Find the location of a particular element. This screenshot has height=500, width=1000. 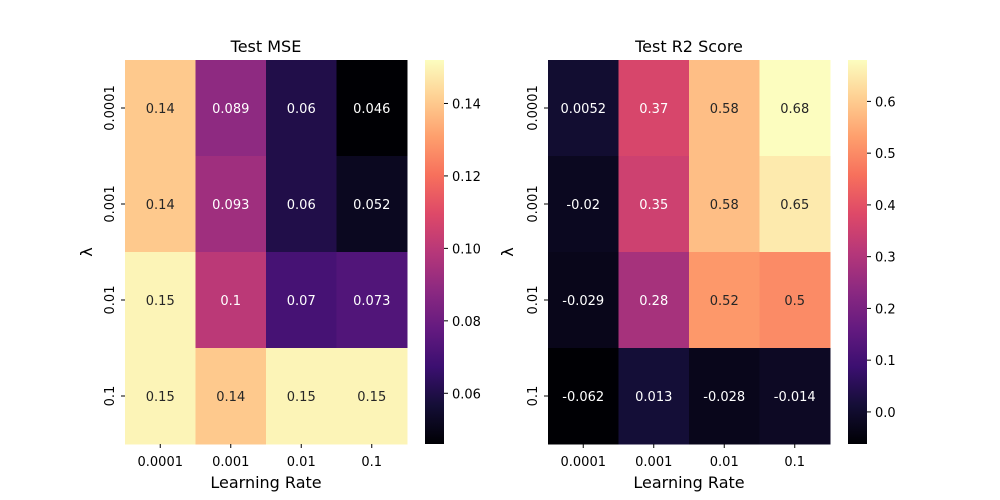

x-axis-label: Learning Rate is located at coordinates (265, 482).